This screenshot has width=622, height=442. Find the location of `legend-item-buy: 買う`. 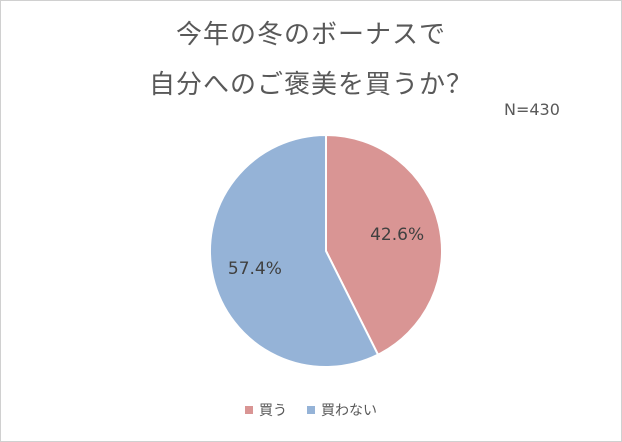

legend-item-buy: 買う is located at coordinates (266, 410).